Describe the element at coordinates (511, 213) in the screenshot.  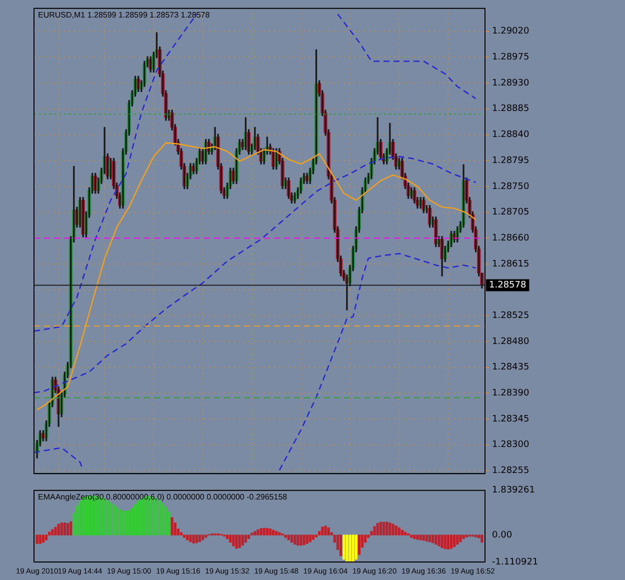
I see `y-tick-label: 1.28705` at that location.